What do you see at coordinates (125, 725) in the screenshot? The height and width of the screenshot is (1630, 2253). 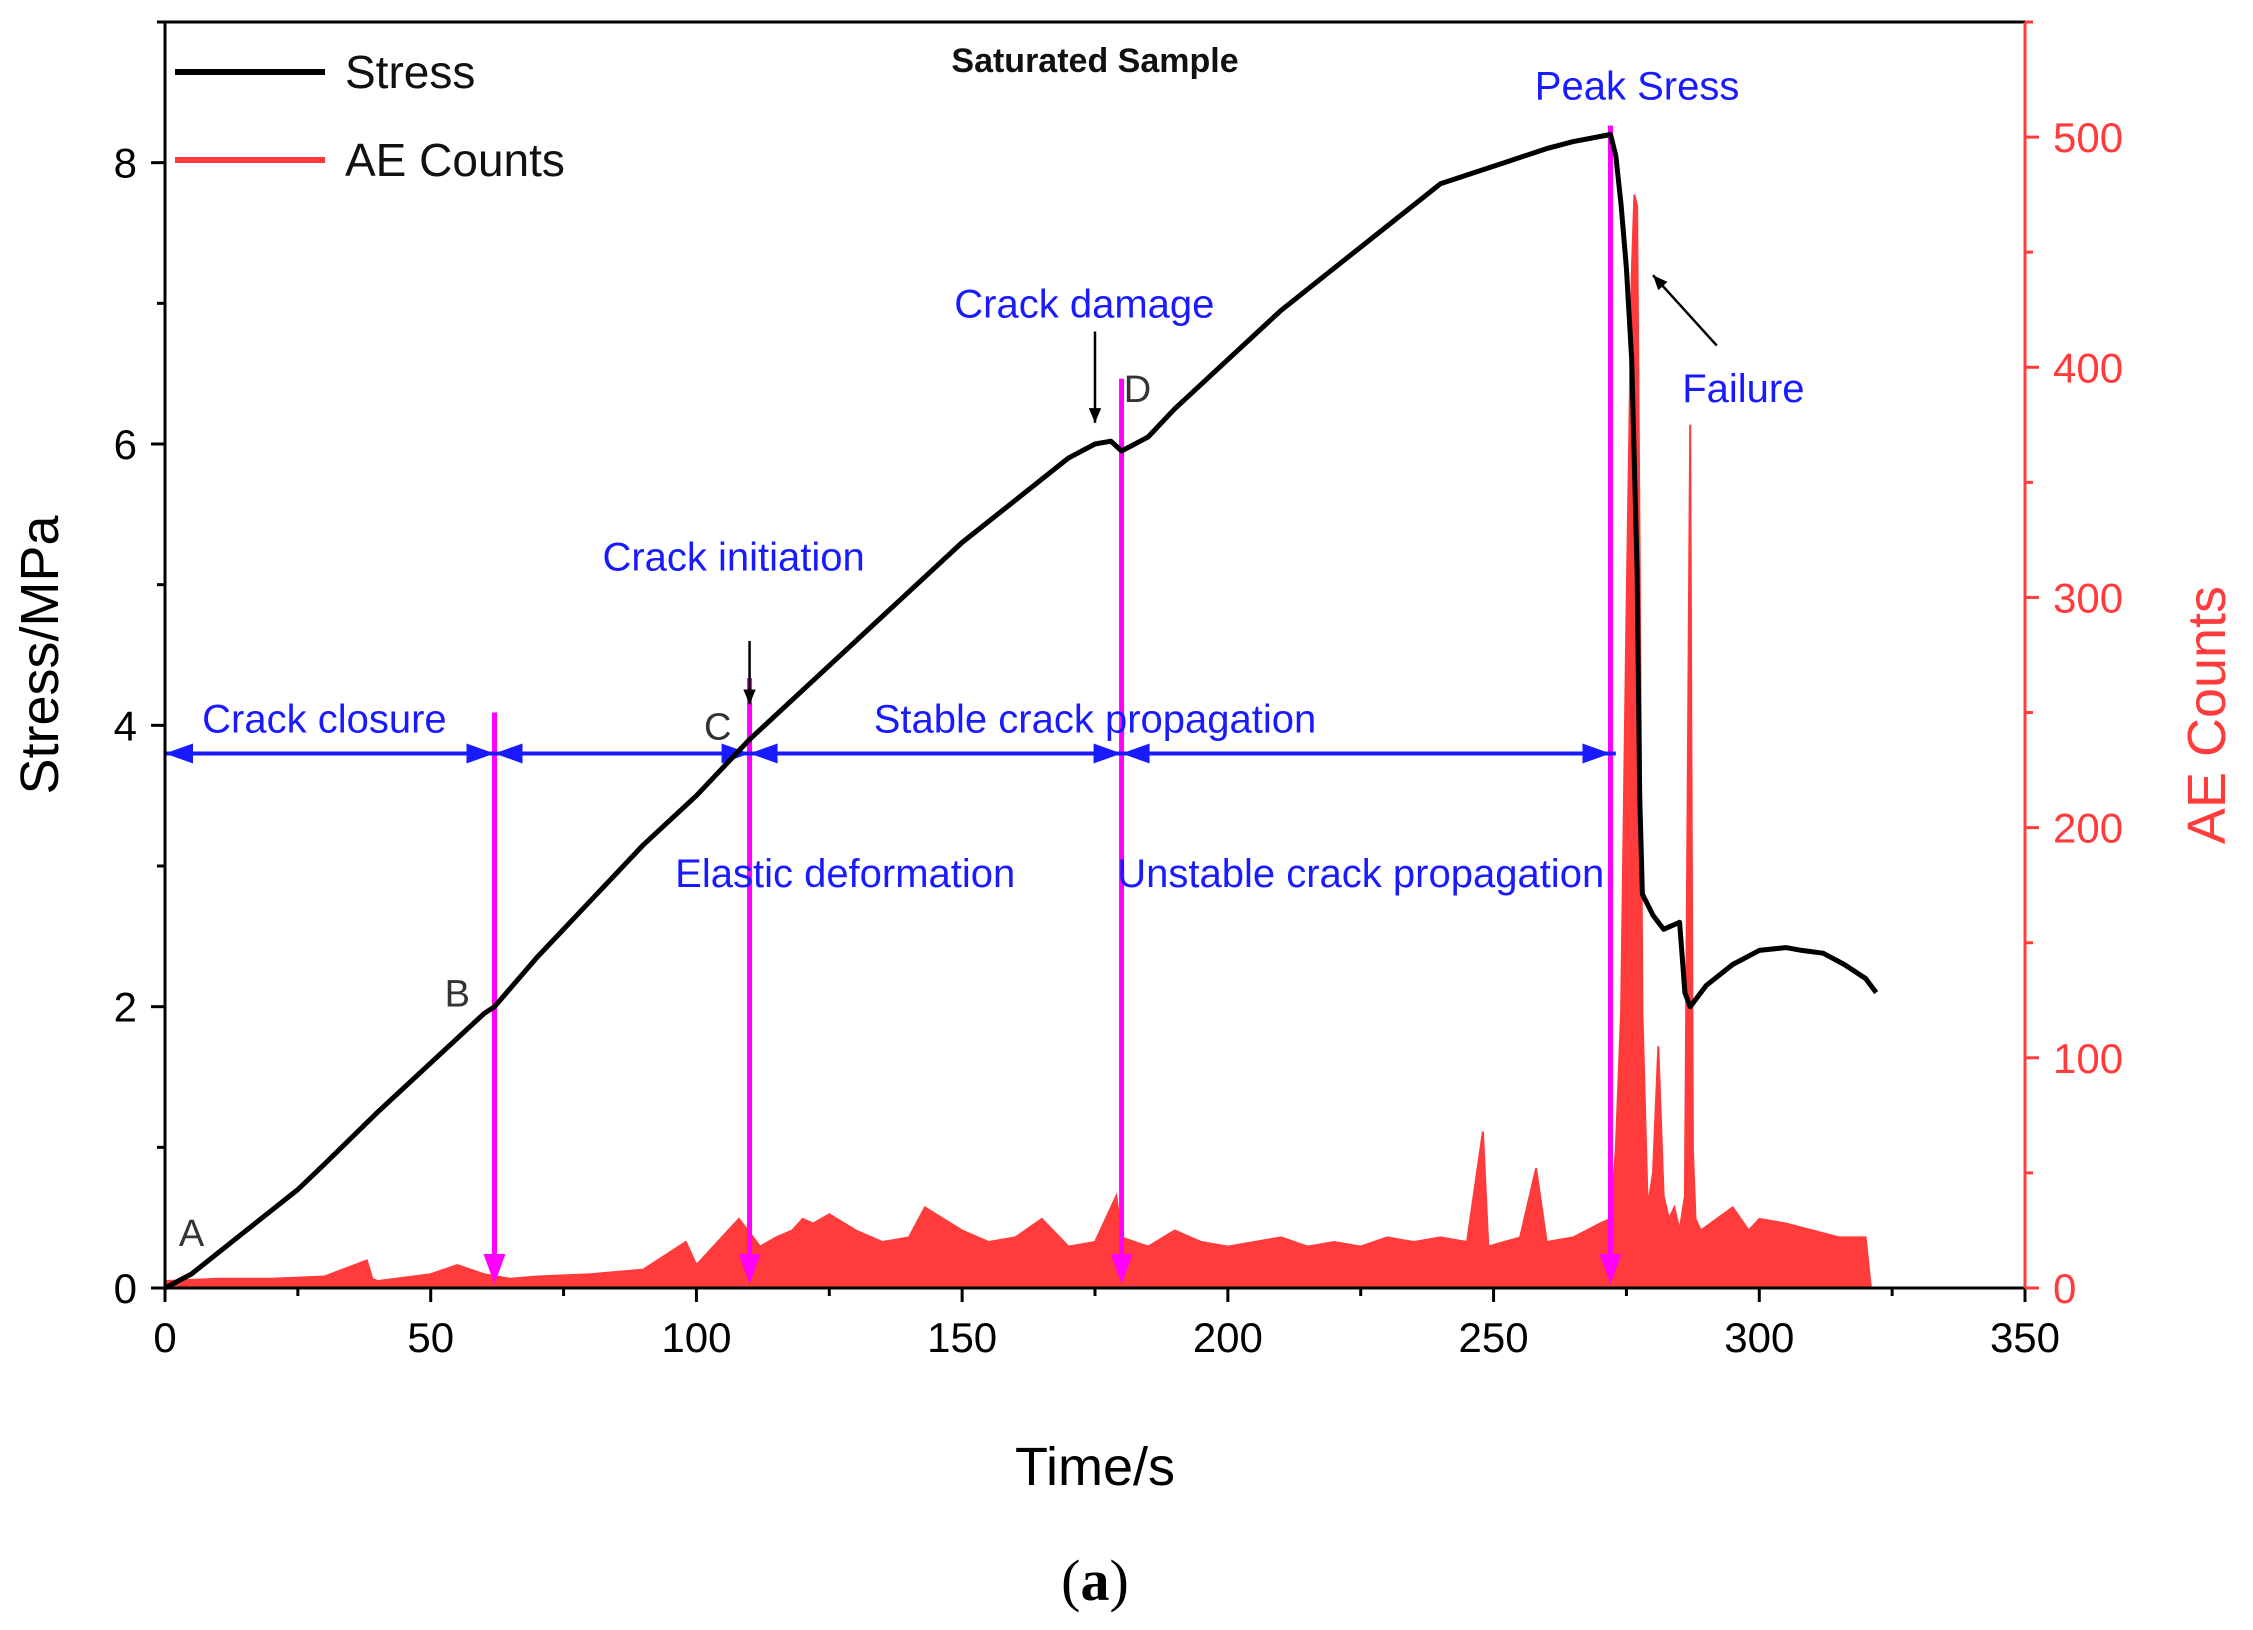 I see `y-tick-label-2: 4` at bounding box center [125, 725].